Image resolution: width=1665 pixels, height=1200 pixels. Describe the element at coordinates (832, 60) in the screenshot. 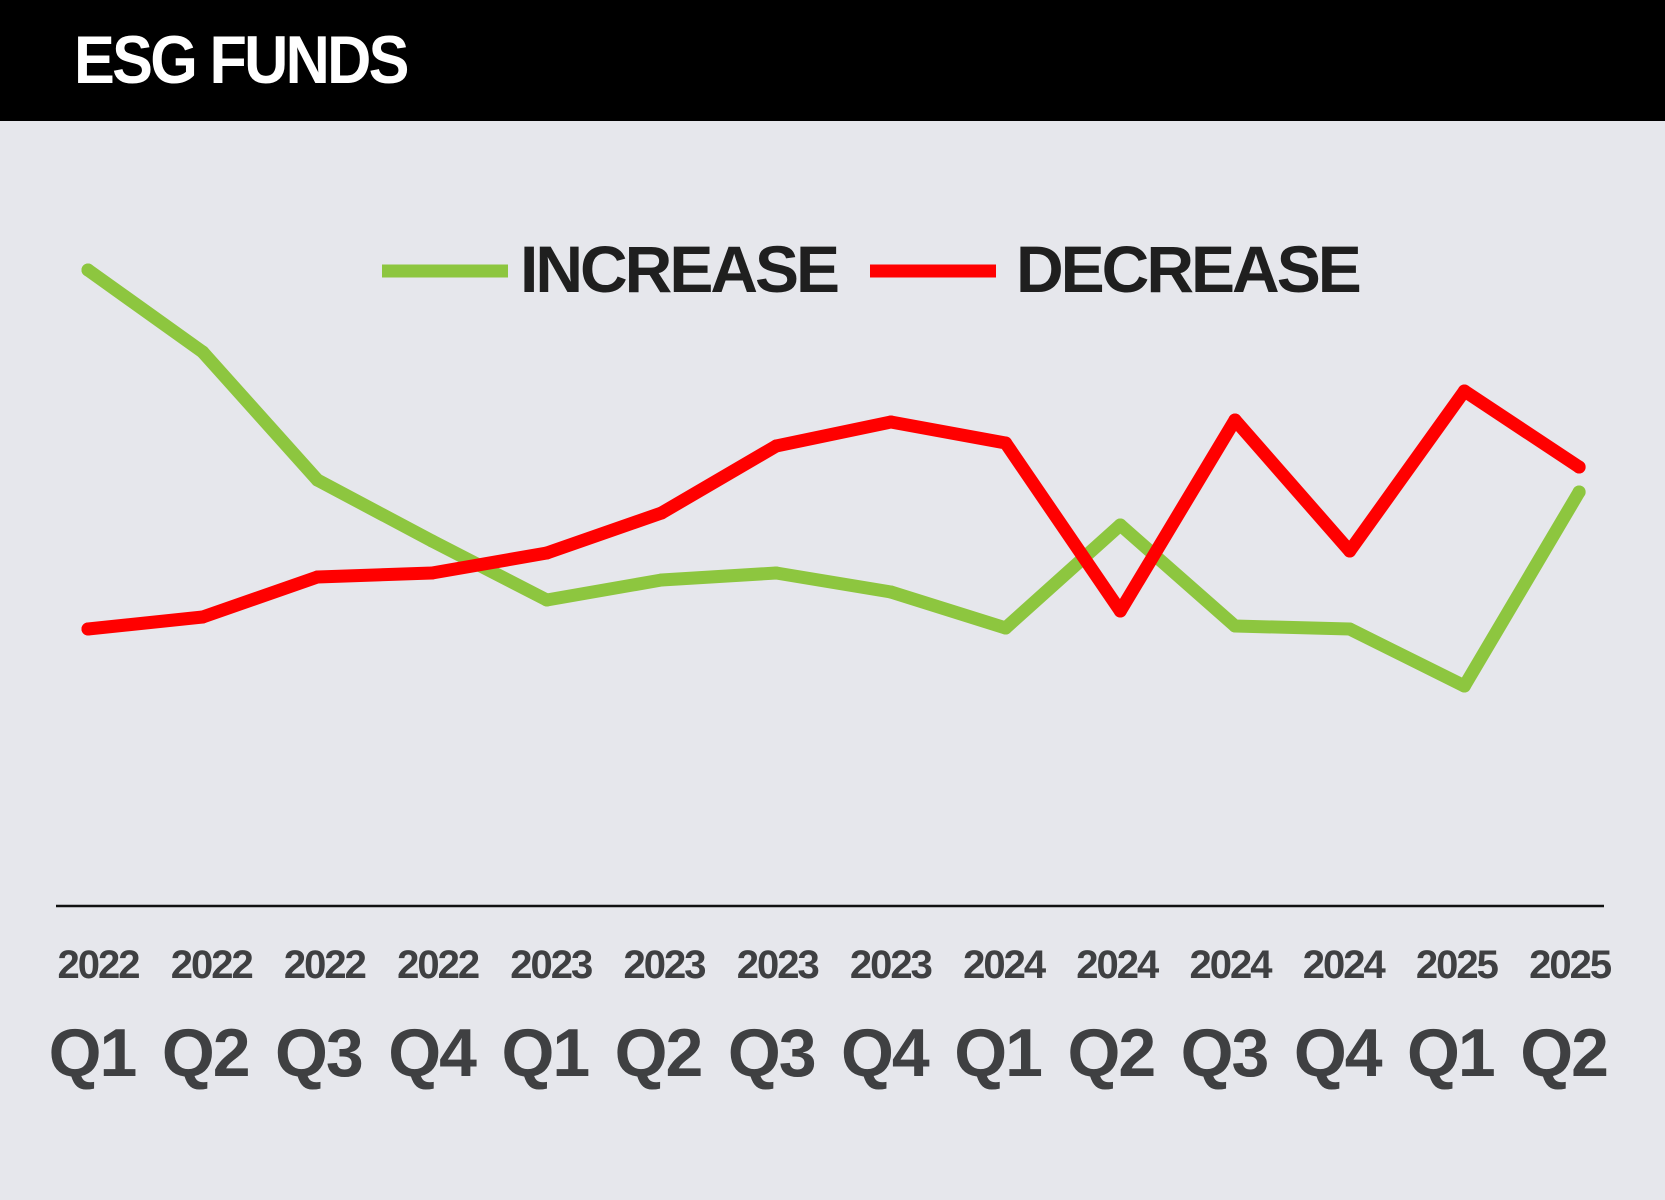

I see `title-bar: ESG FUNDS` at that location.